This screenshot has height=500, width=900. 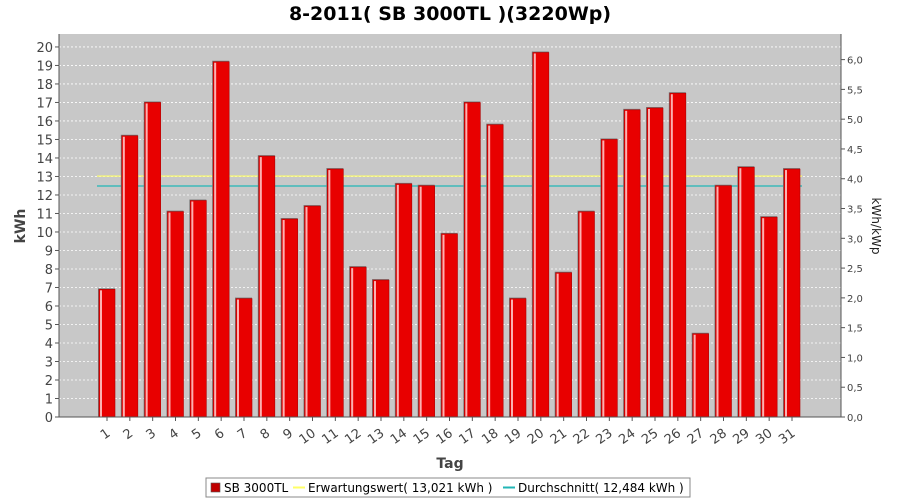 What do you see at coordinates (855, 150) in the screenshot?
I see `y-tick-right-label: 4,5` at bounding box center [855, 150].